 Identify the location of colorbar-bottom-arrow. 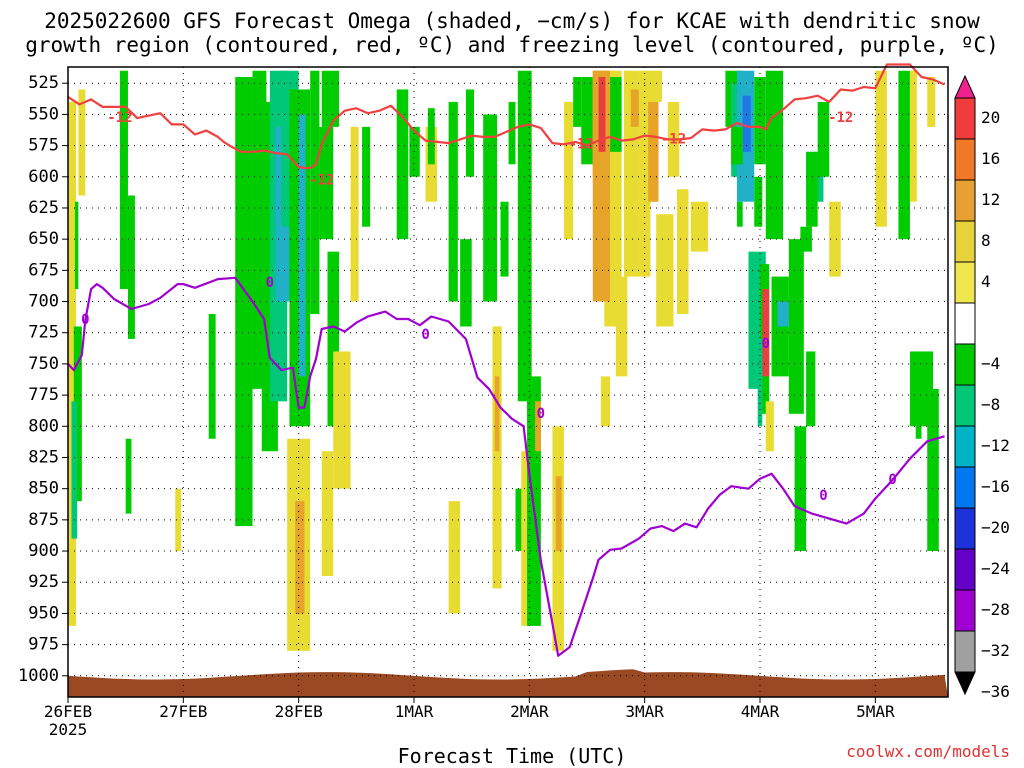
(965, 683).